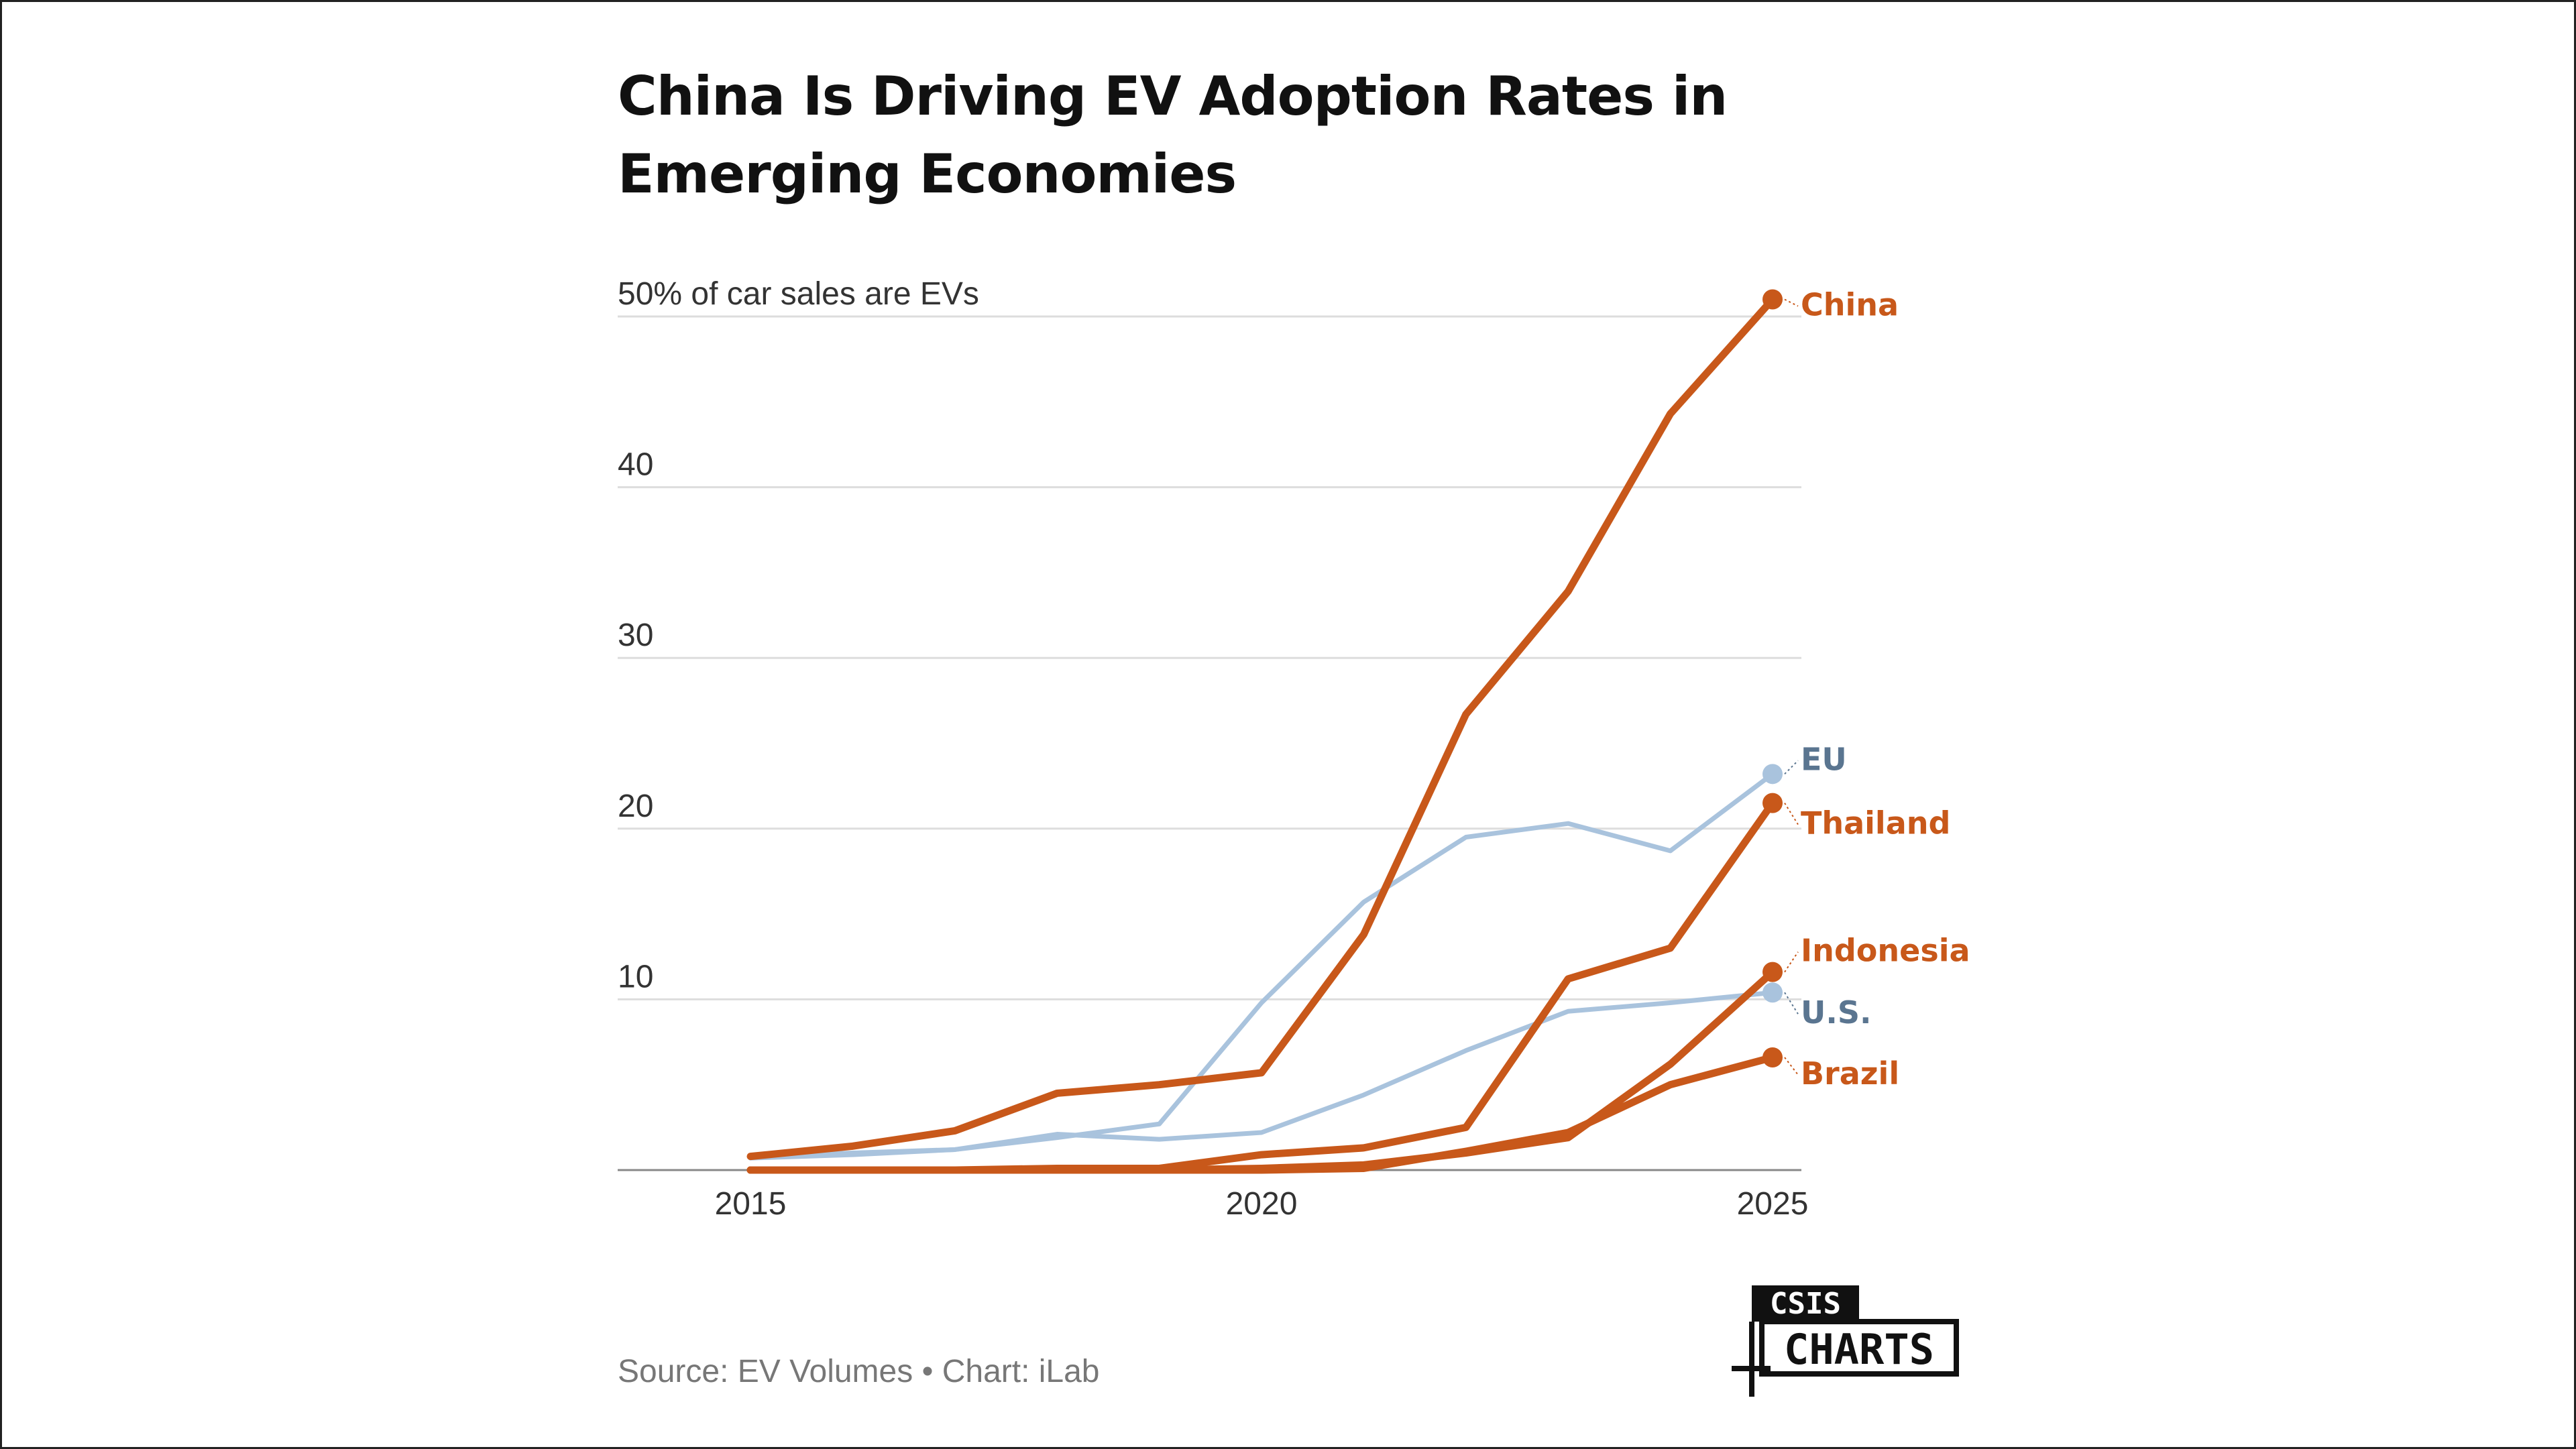 The width and height of the screenshot is (2576, 1449). What do you see at coordinates (1885, 951) in the screenshot?
I see `series-label: Indonesia` at bounding box center [1885, 951].